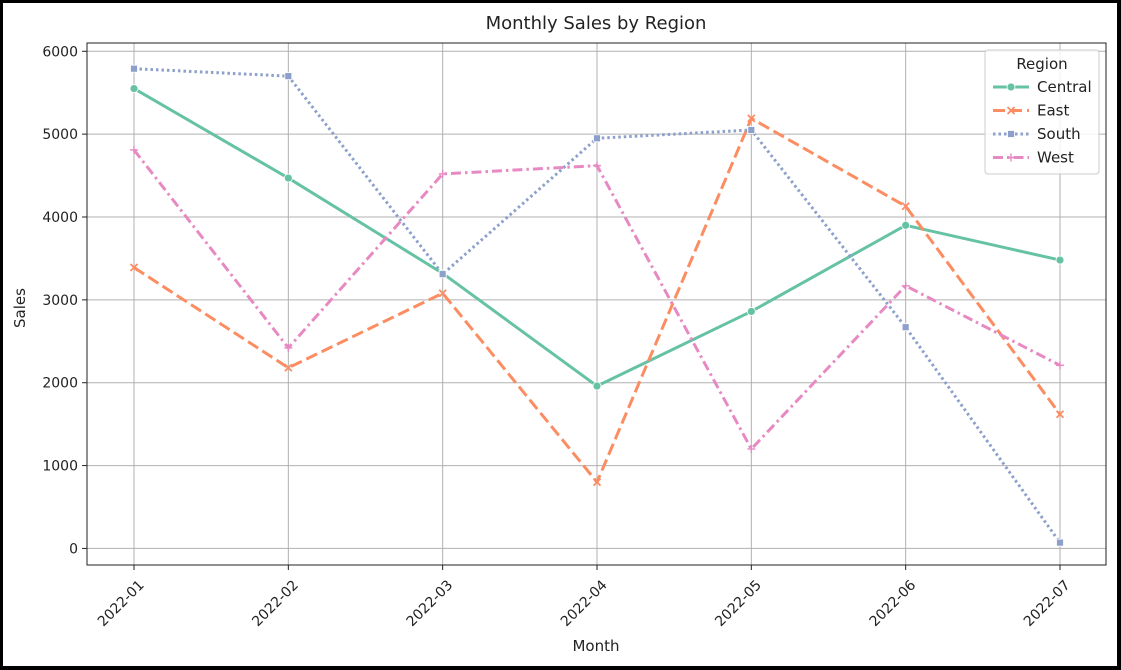  Describe the element at coordinates (1011, 157) in the screenshot. I see `legend-marker-west` at that location.